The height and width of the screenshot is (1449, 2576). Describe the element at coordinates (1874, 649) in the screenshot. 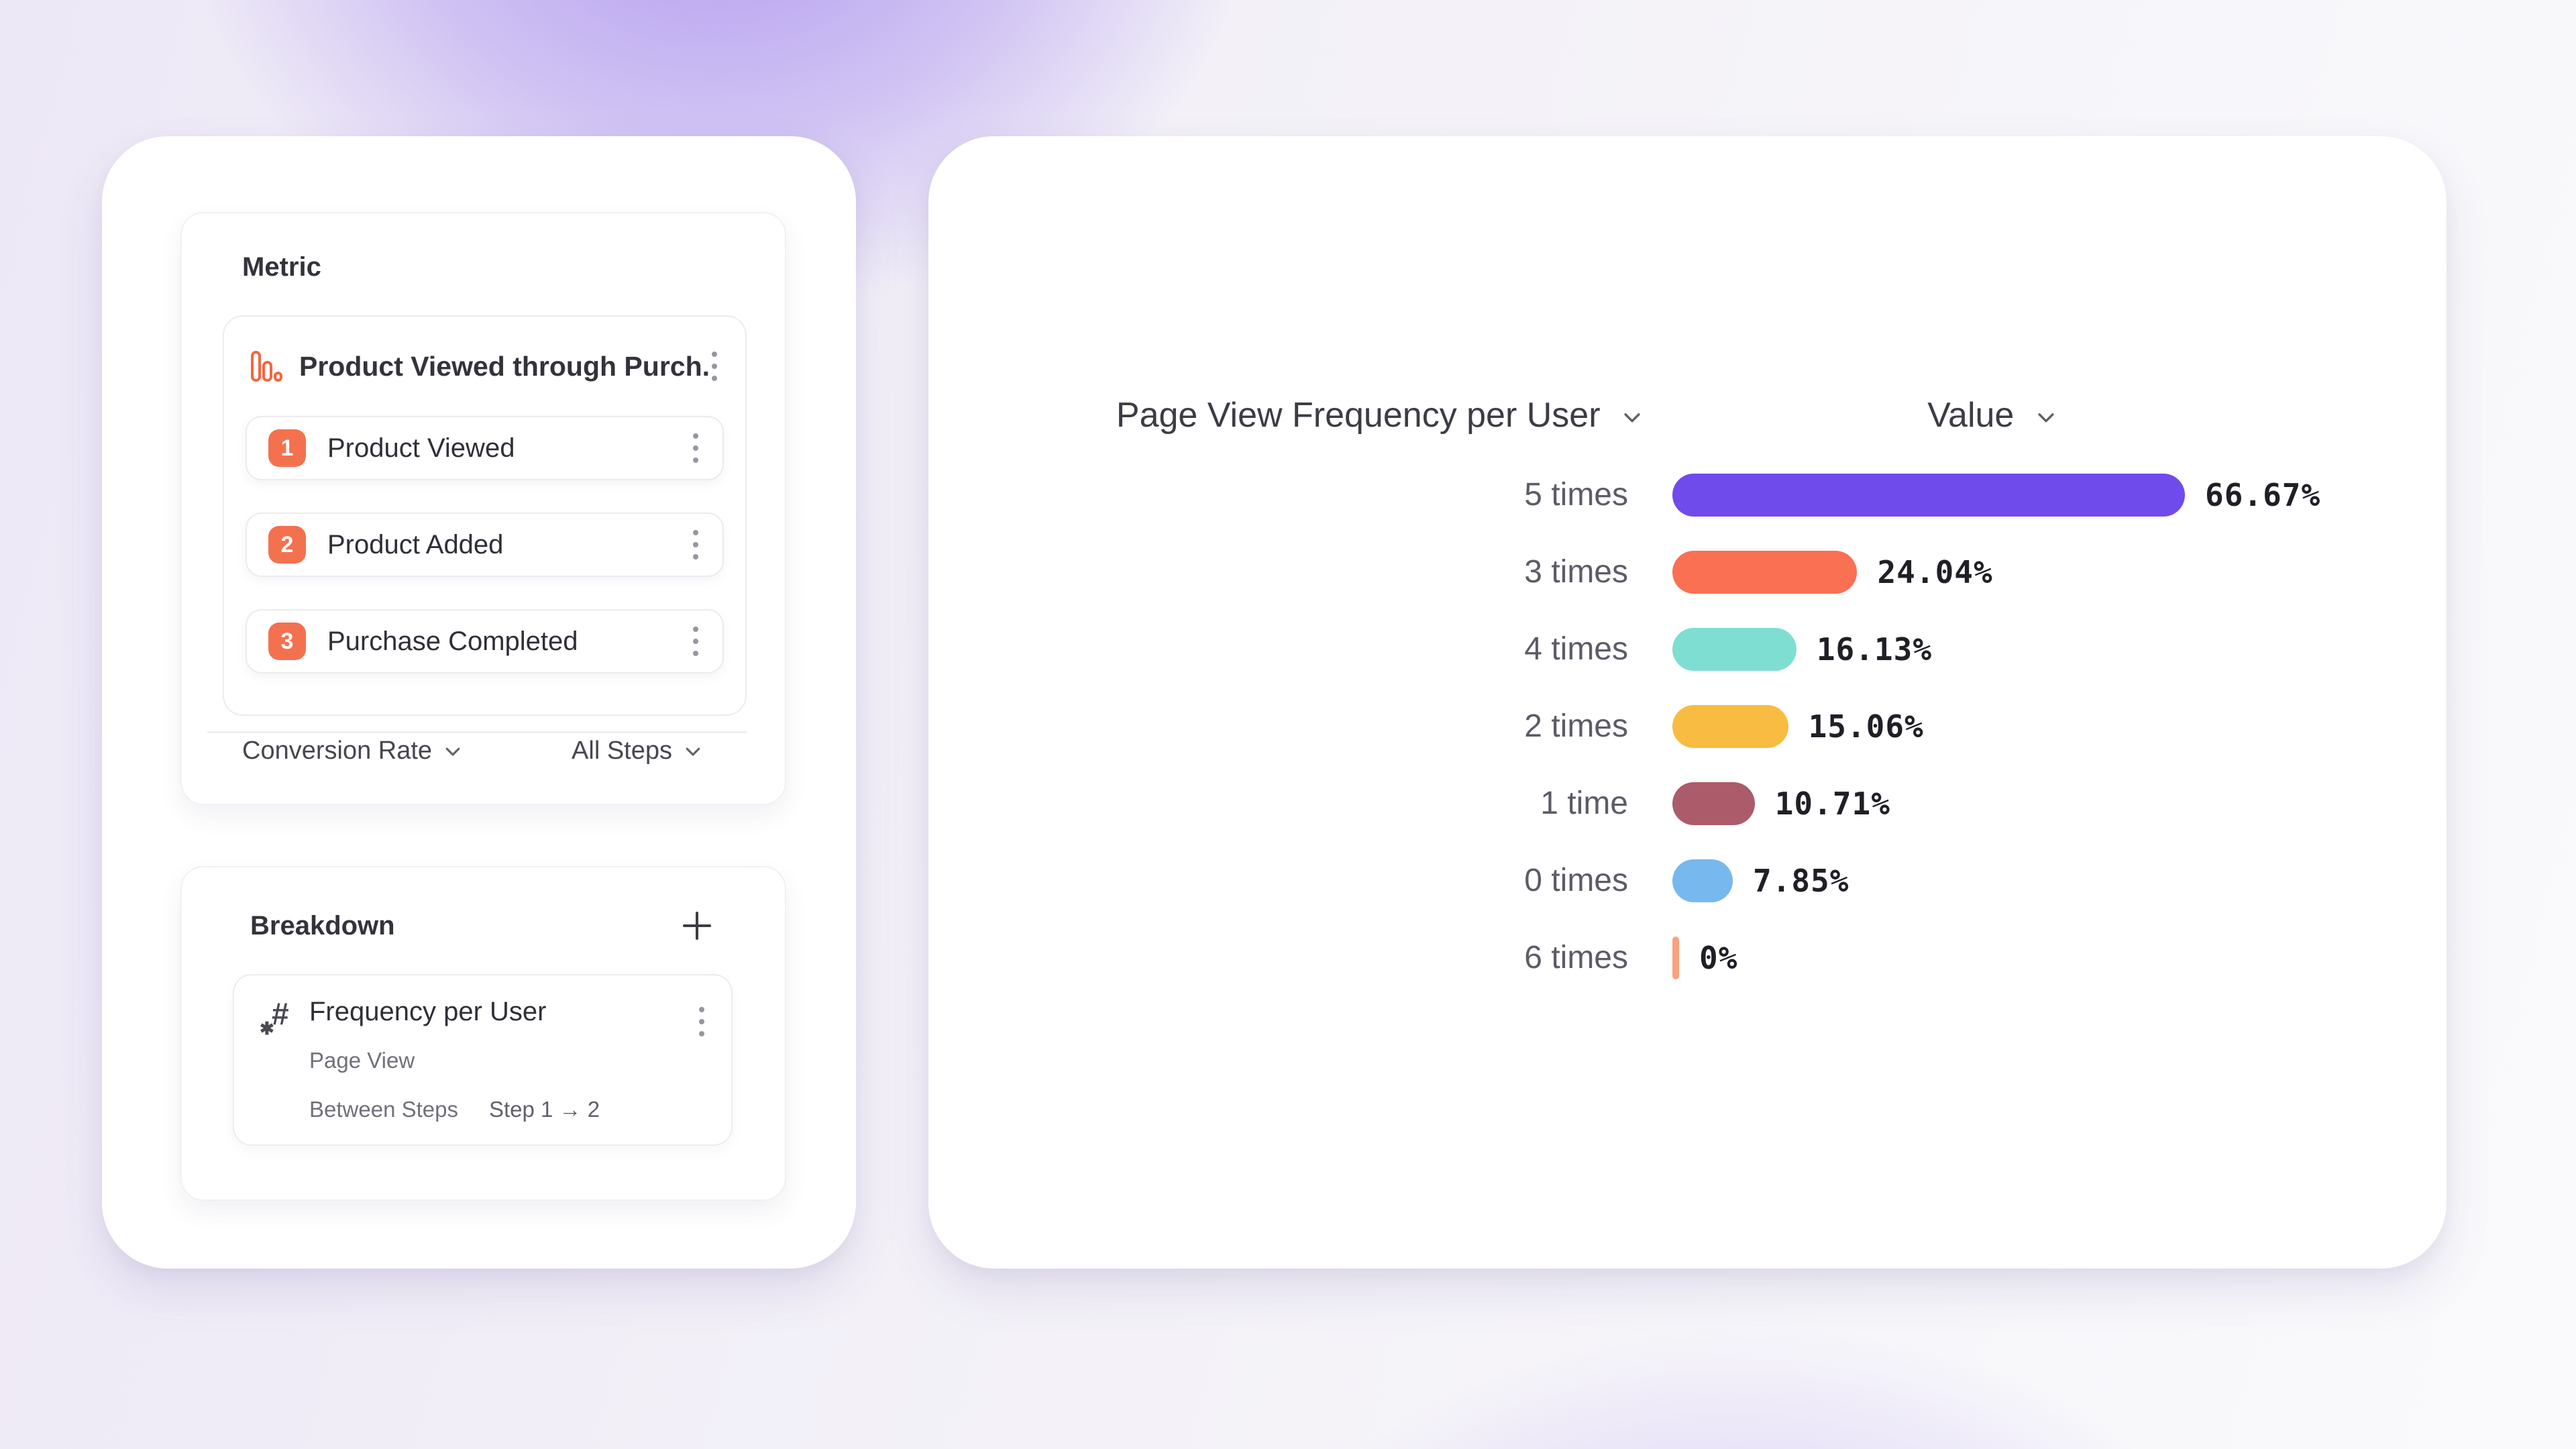

I see `value-label: 16.13%` at that location.